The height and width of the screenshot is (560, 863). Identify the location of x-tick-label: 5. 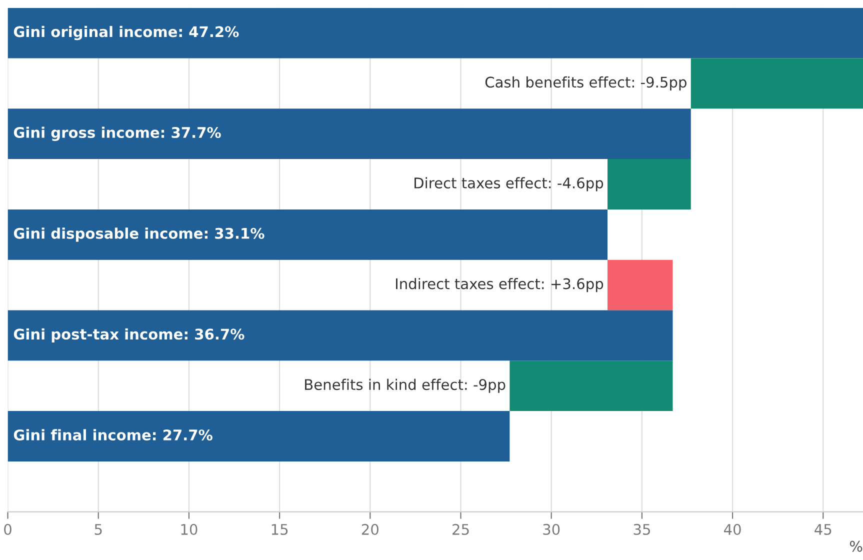
(98, 529).